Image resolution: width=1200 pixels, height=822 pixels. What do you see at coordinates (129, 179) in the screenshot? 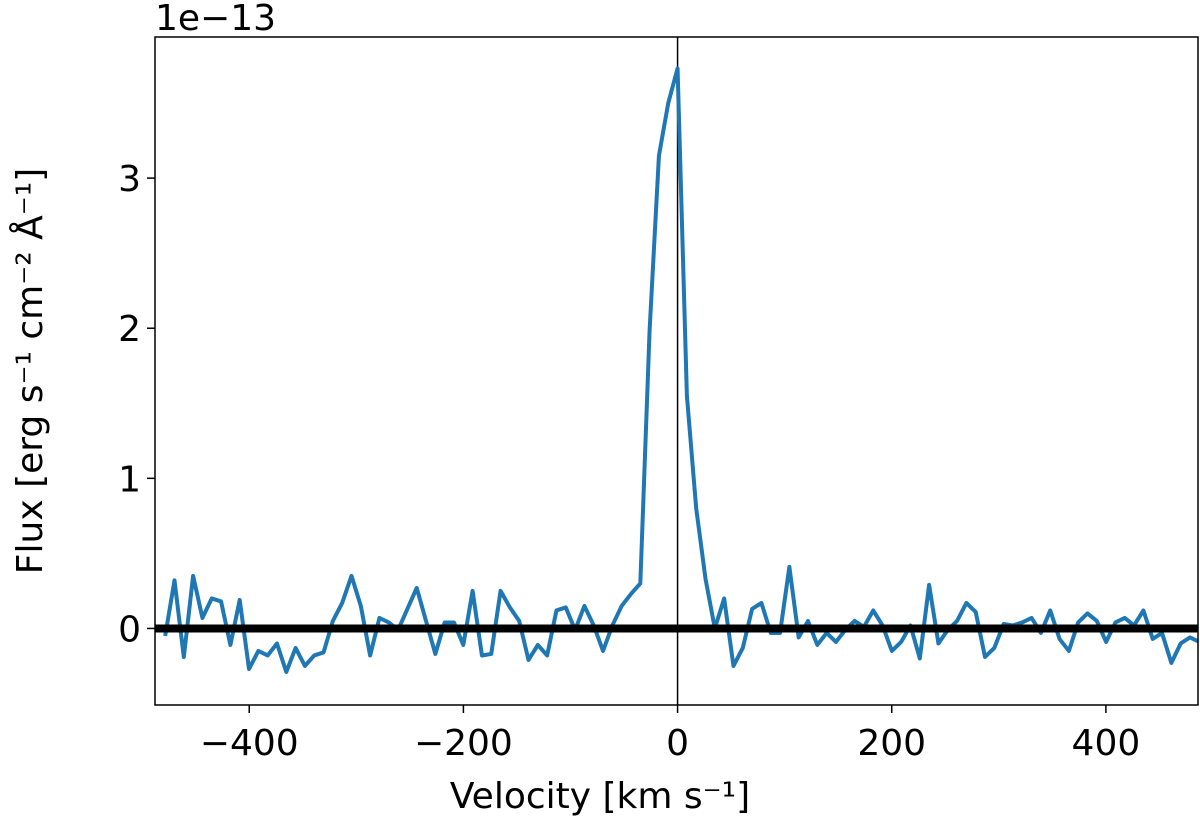
I see `y-tick-label: 3` at bounding box center [129, 179].